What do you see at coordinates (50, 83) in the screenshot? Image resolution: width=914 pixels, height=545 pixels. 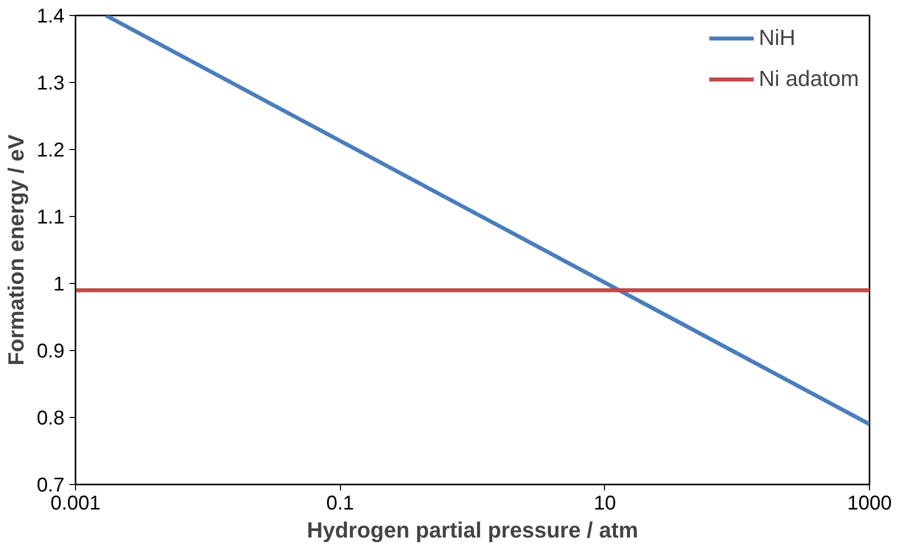 I see `y-tick-label: 1.3` at bounding box center [50, 83].